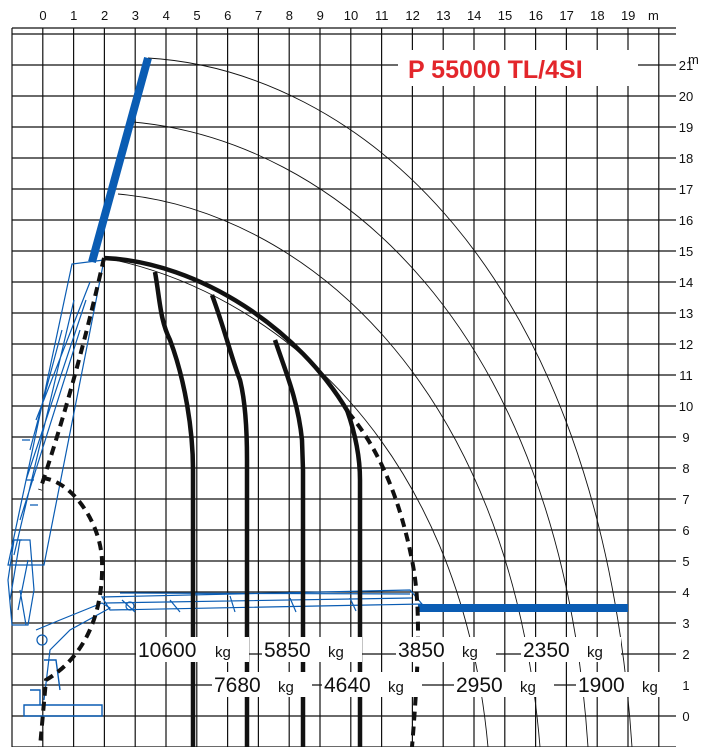 The image size is (711, 747). I want to click on x-tick-label: 5, so click(196, 15).